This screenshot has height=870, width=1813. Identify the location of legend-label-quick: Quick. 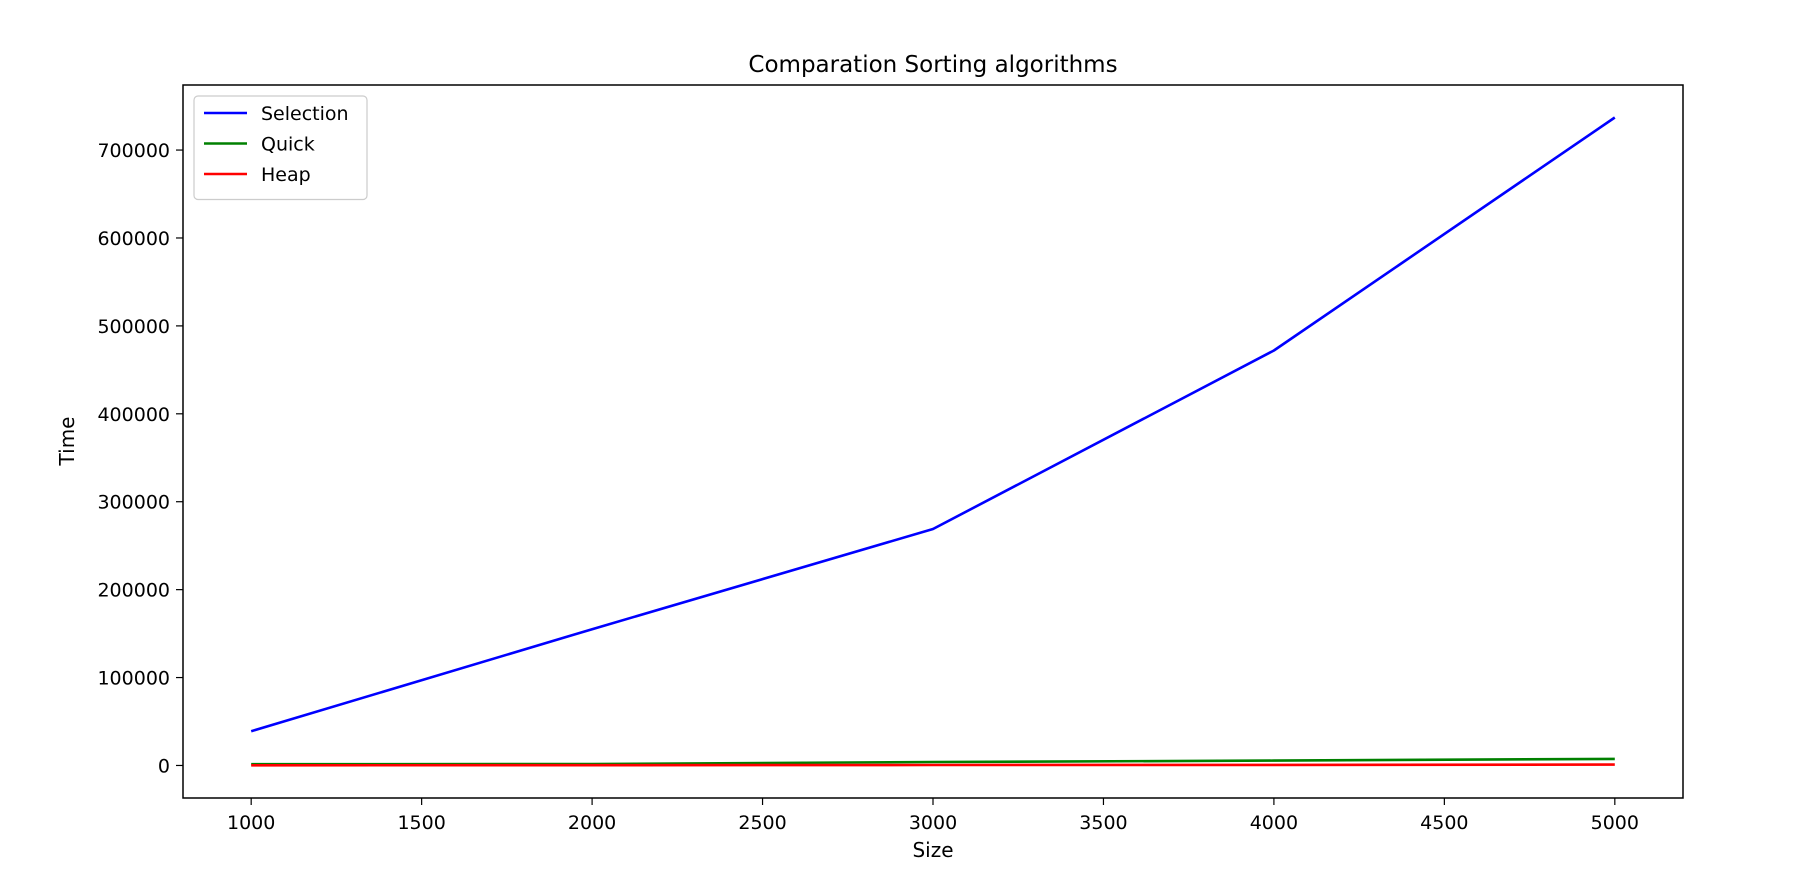
(288, 145).